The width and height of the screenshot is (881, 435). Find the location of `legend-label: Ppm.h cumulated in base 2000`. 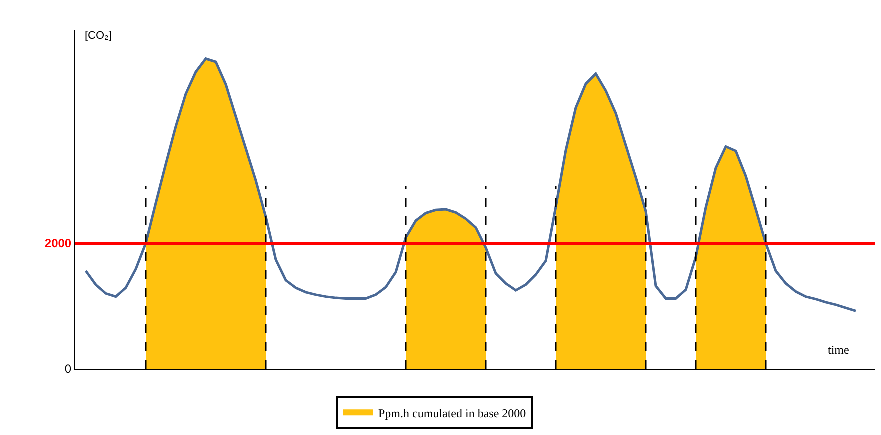

legend-label: Ppm.h cumulated in base 2000 is located at coordinates (452, 413).